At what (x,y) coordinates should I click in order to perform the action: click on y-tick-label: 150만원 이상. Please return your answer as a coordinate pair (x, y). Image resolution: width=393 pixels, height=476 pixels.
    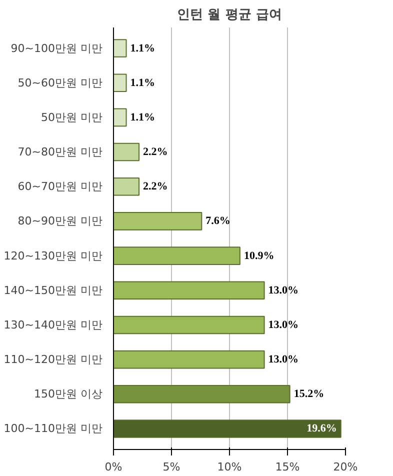
    Looking at the image, I should click on (68, 394).